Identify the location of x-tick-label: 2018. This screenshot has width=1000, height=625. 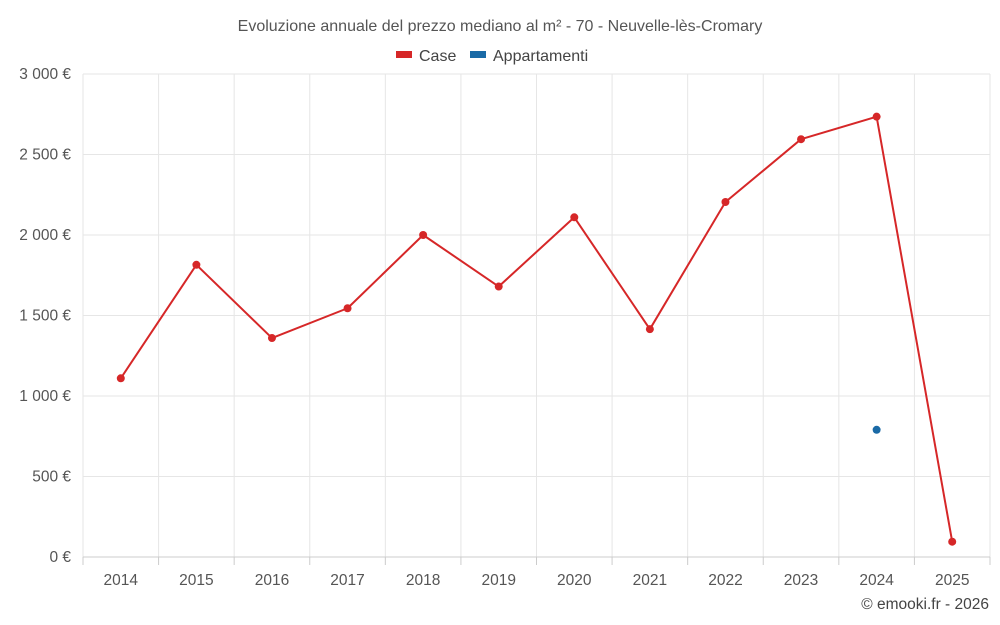
(423, 580).